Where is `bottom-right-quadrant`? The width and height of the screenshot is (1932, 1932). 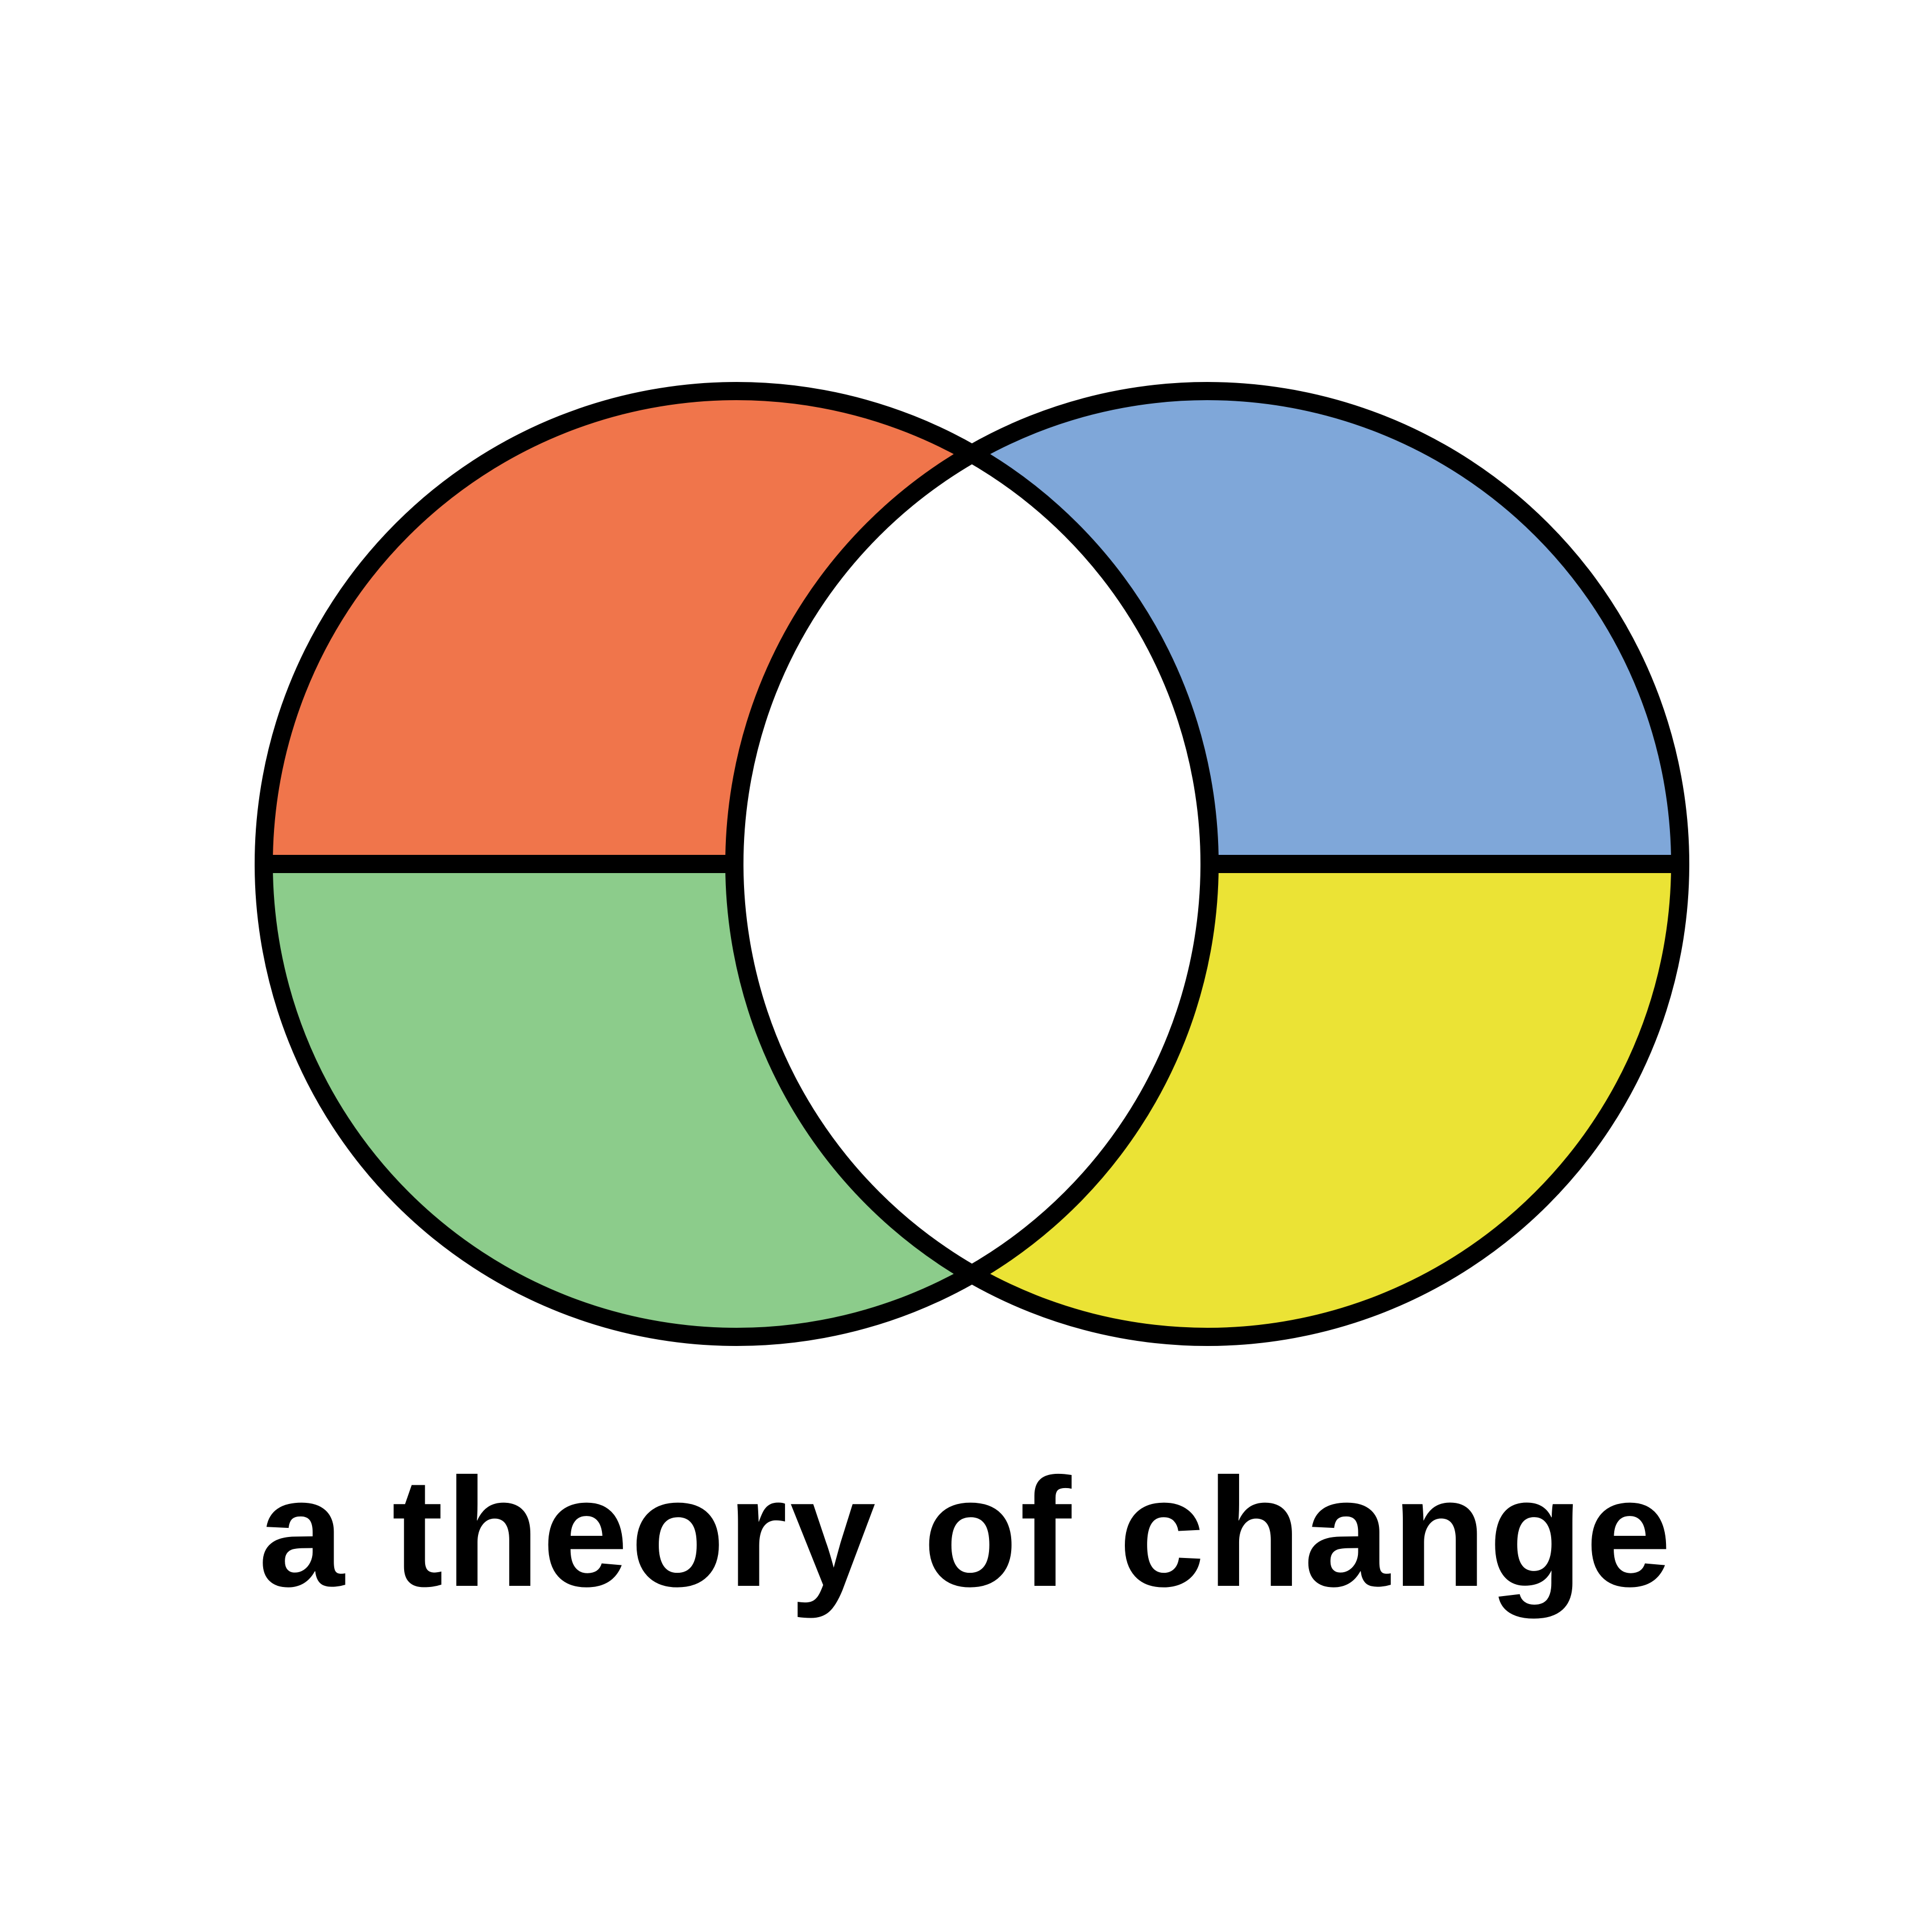 bottom-right-quadrant is located at coordinates (1326, 1100).